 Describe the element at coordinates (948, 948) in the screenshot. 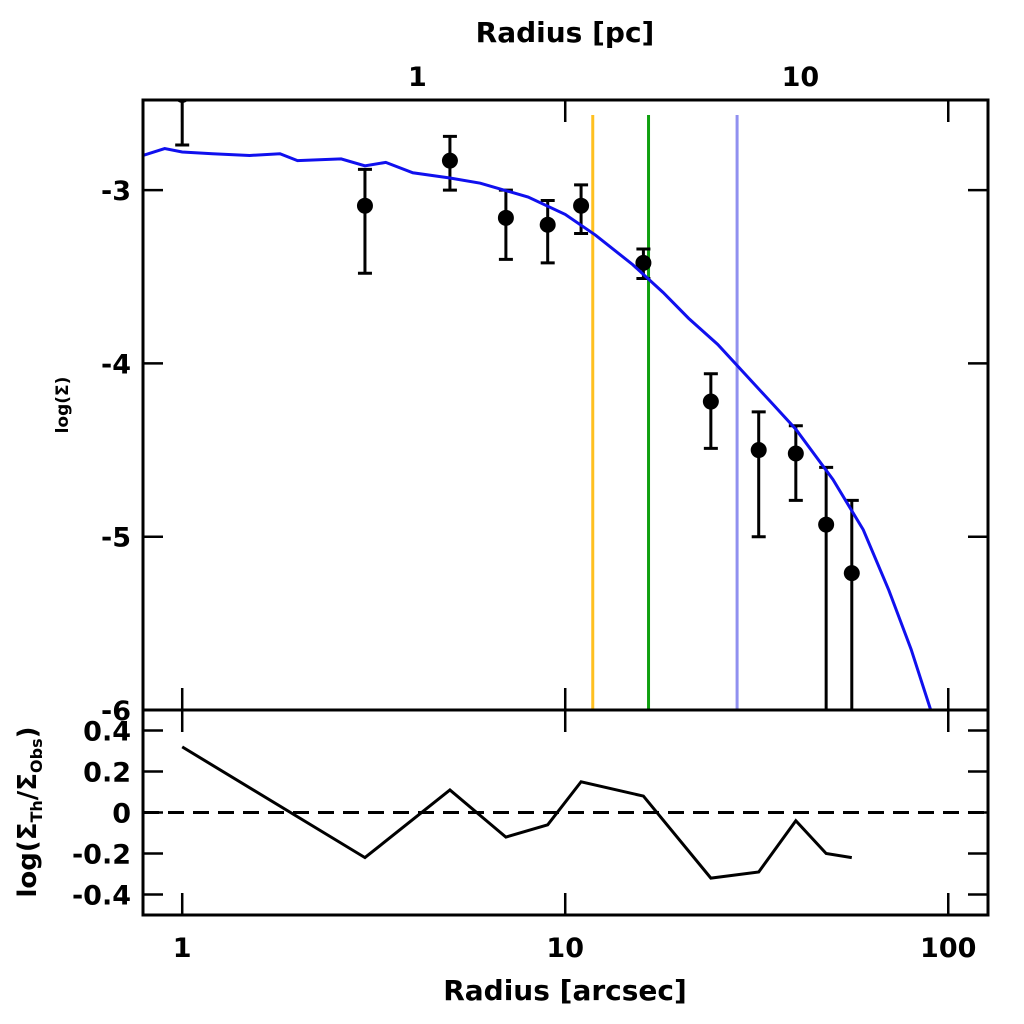

I see `x-tick-label: 100` at that location.